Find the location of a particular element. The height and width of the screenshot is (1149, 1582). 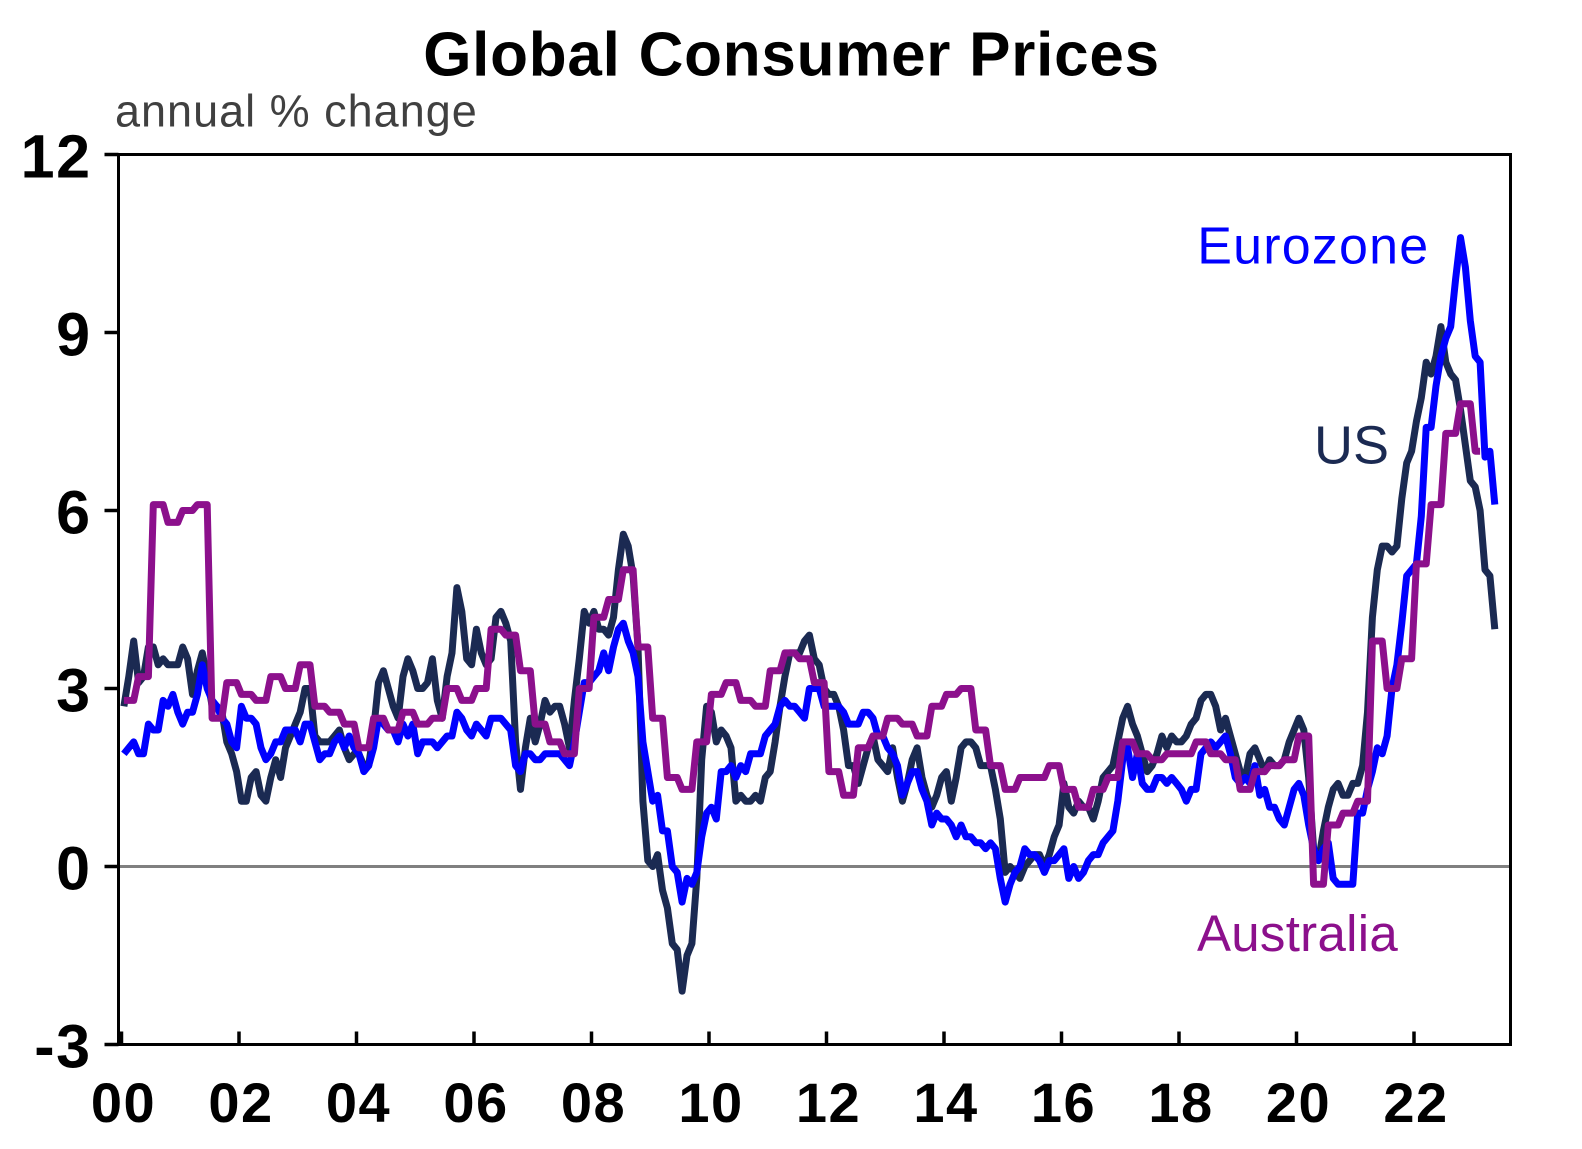

svg-text: 16 is located at coordinates (1063, 1102).